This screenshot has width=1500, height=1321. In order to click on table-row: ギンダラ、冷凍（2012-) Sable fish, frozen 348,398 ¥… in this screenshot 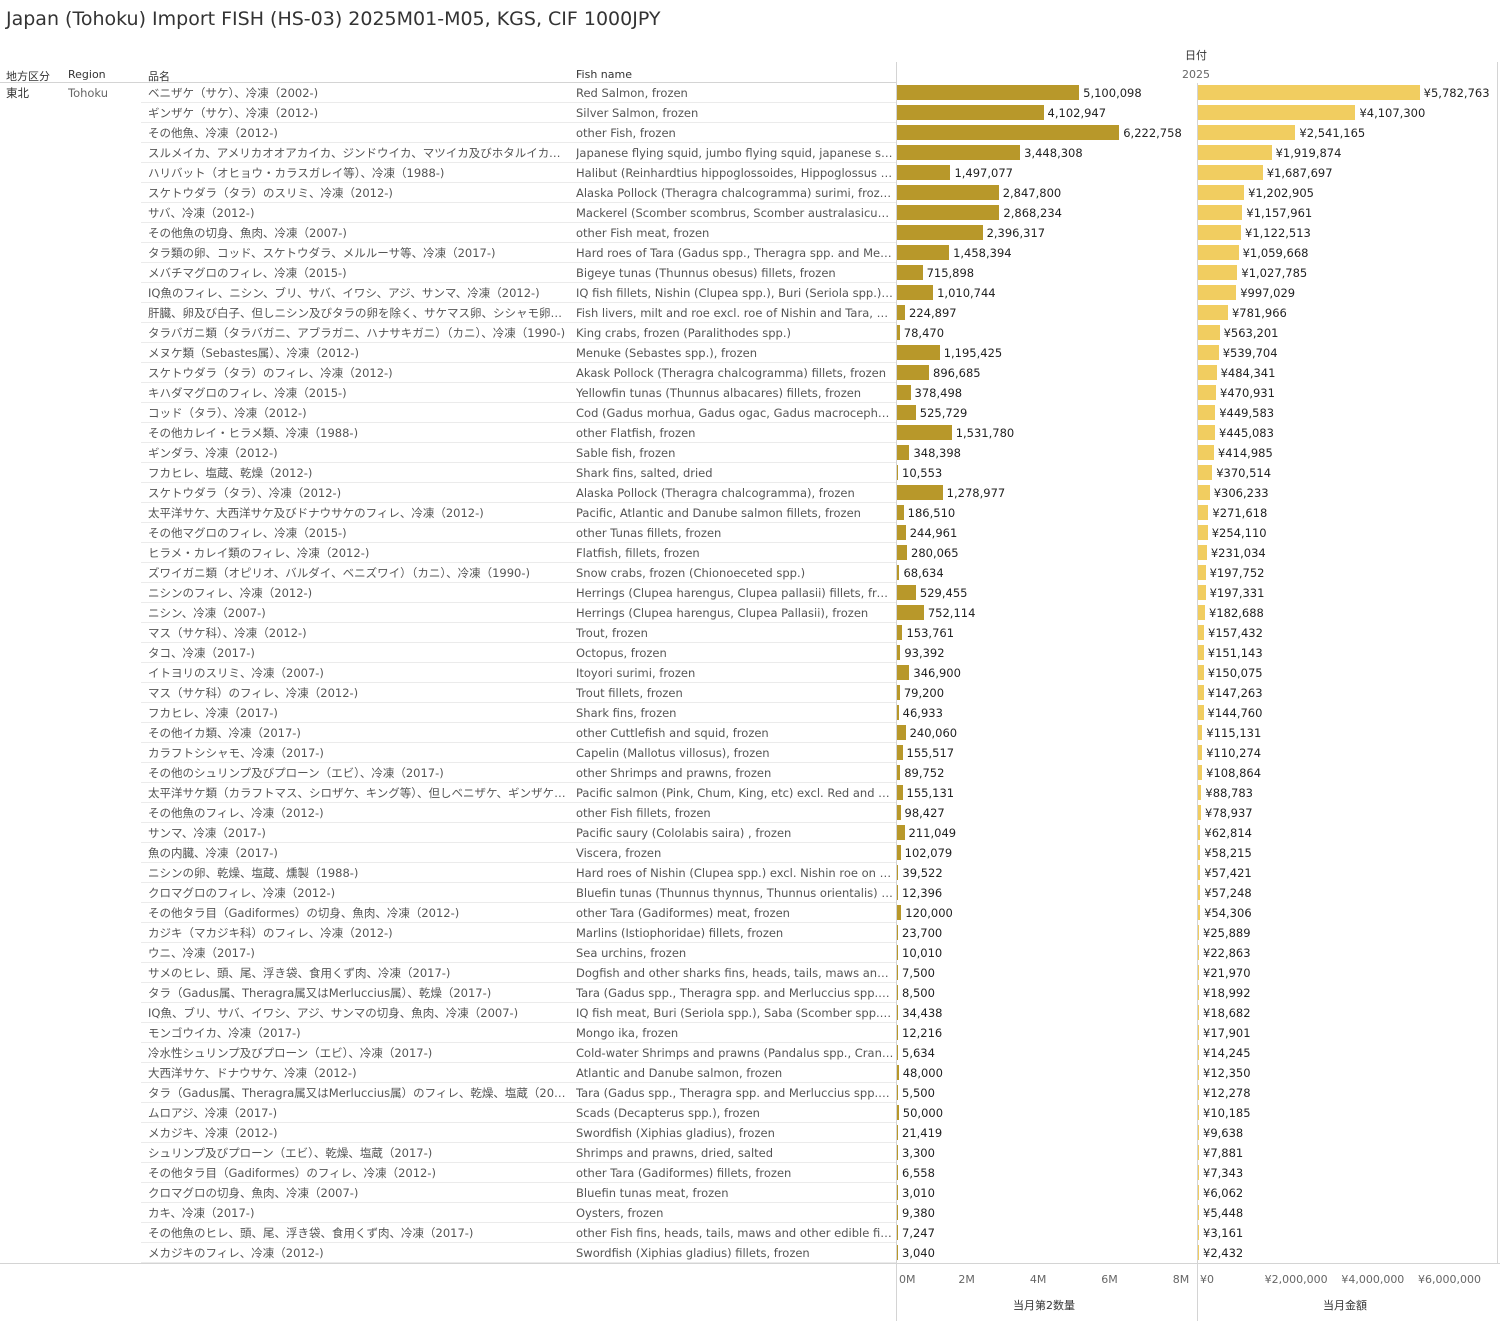, I will do `click(750, 453)`.